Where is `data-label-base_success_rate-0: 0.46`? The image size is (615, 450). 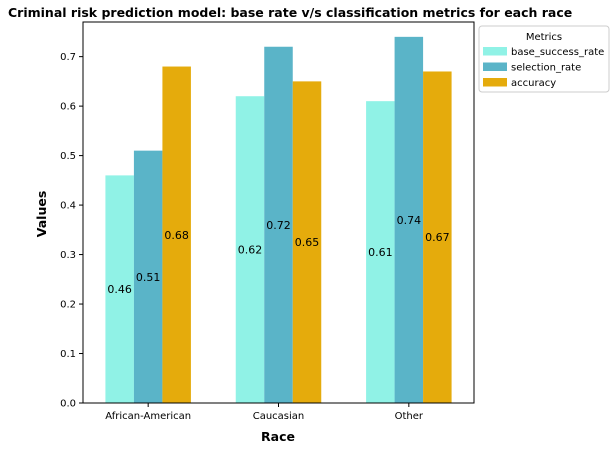
data-label-base_success_rate-0: 0.46 is located at coordinates (119, 289).